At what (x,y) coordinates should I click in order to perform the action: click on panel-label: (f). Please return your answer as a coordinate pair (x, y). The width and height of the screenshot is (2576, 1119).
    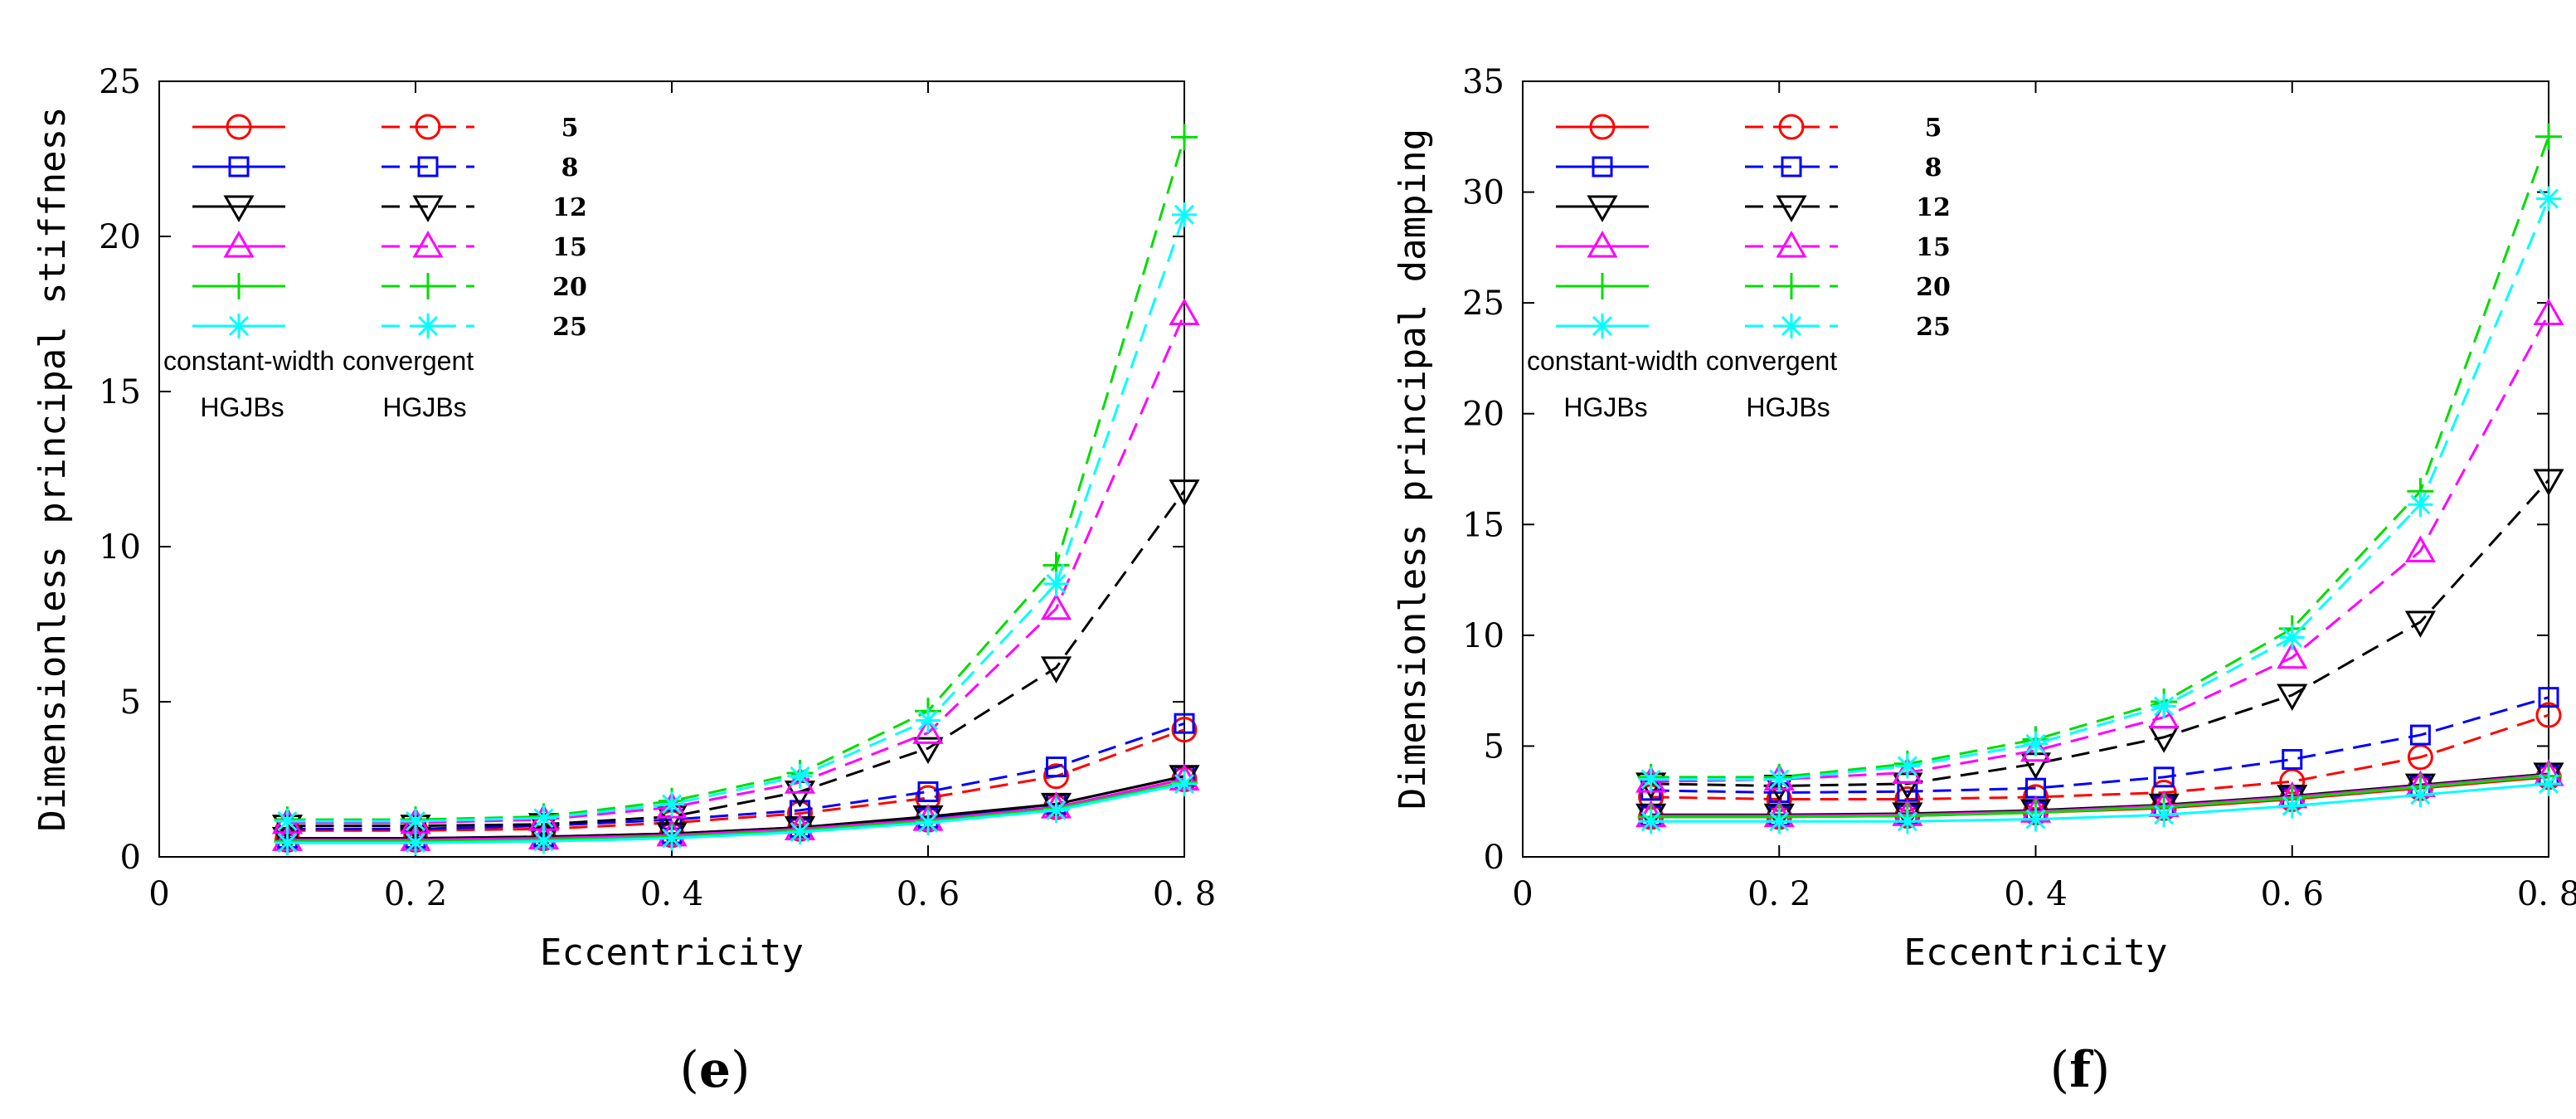
    Looking at the image, I should click on (2081, 1070).